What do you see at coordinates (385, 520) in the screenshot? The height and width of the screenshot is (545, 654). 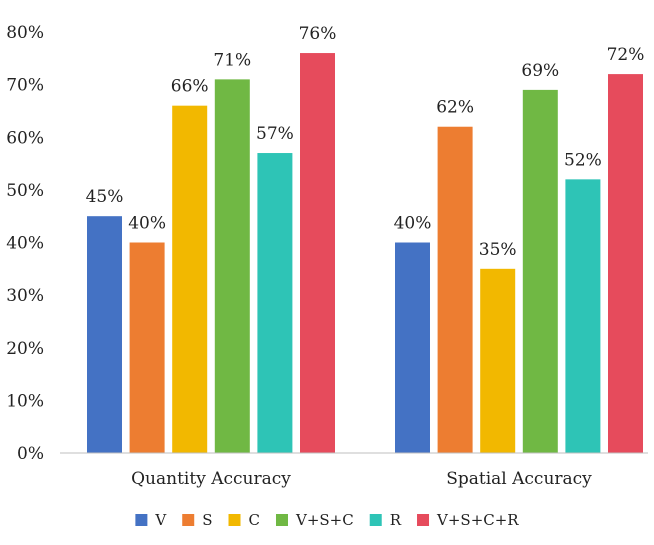 I see `legend-item: R` at bounding box center [385, 520].